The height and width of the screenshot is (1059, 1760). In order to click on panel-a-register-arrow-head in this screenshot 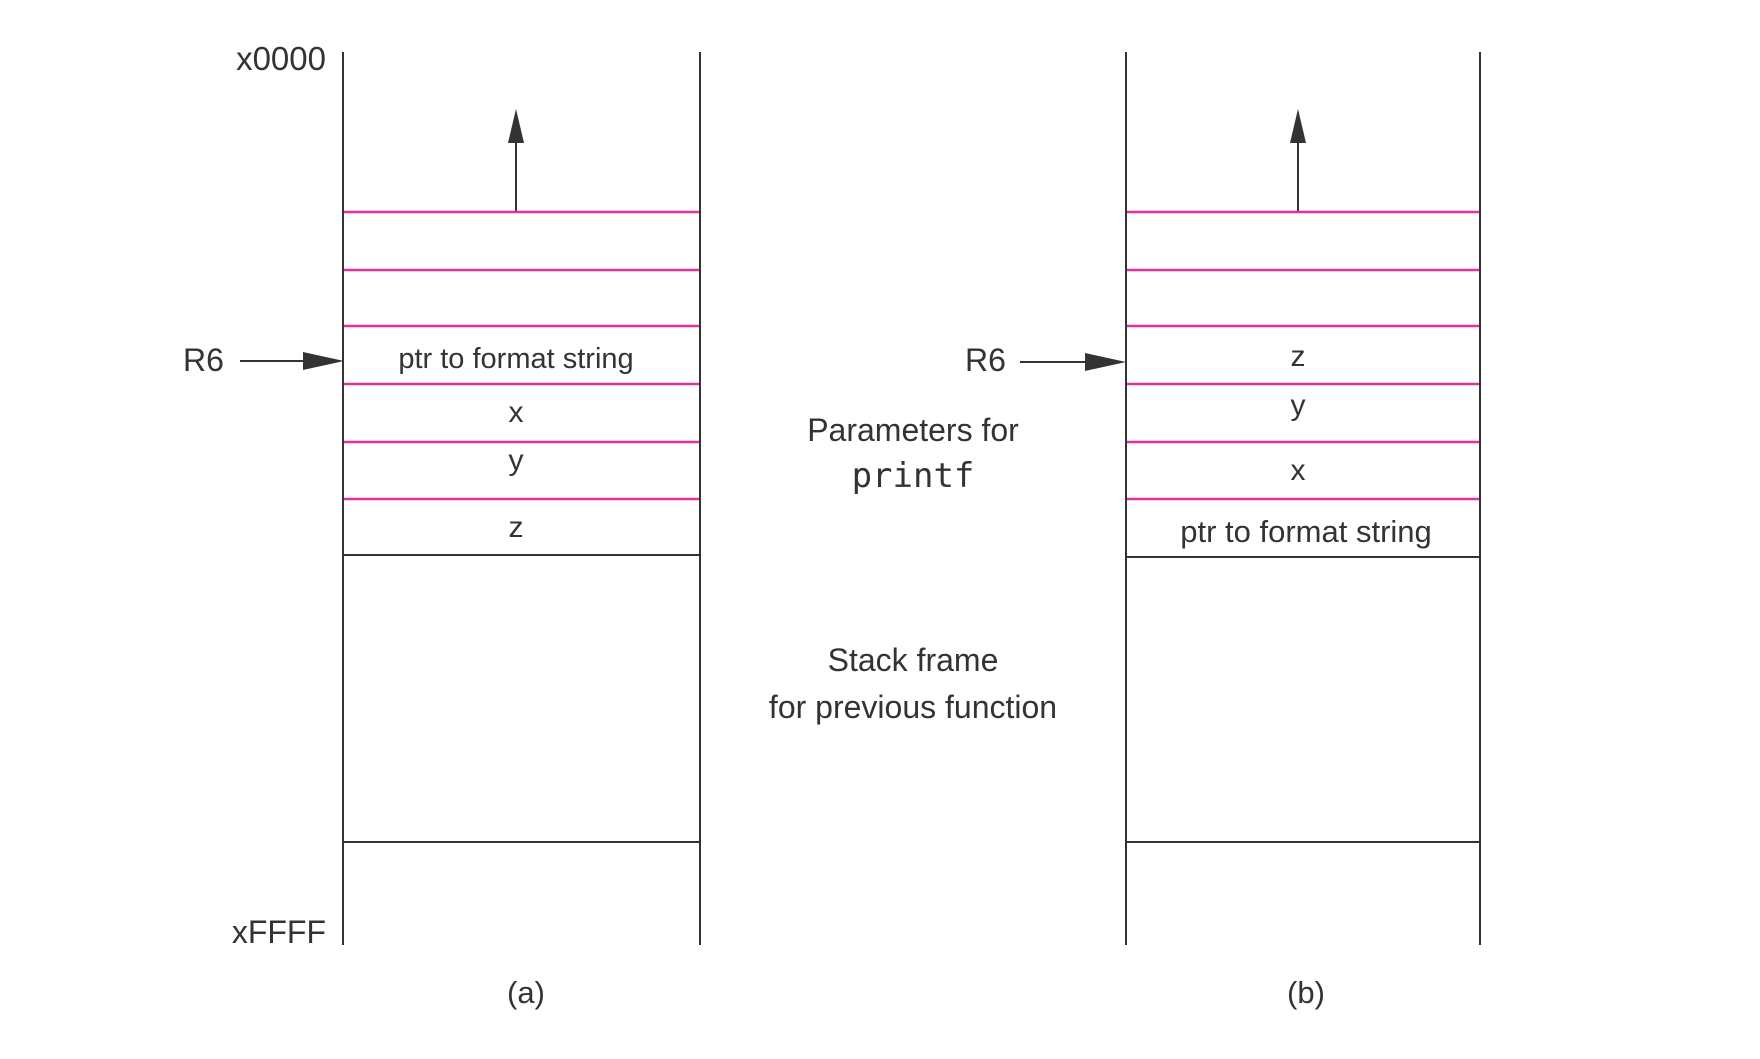, I will do `click(323, 361)`.